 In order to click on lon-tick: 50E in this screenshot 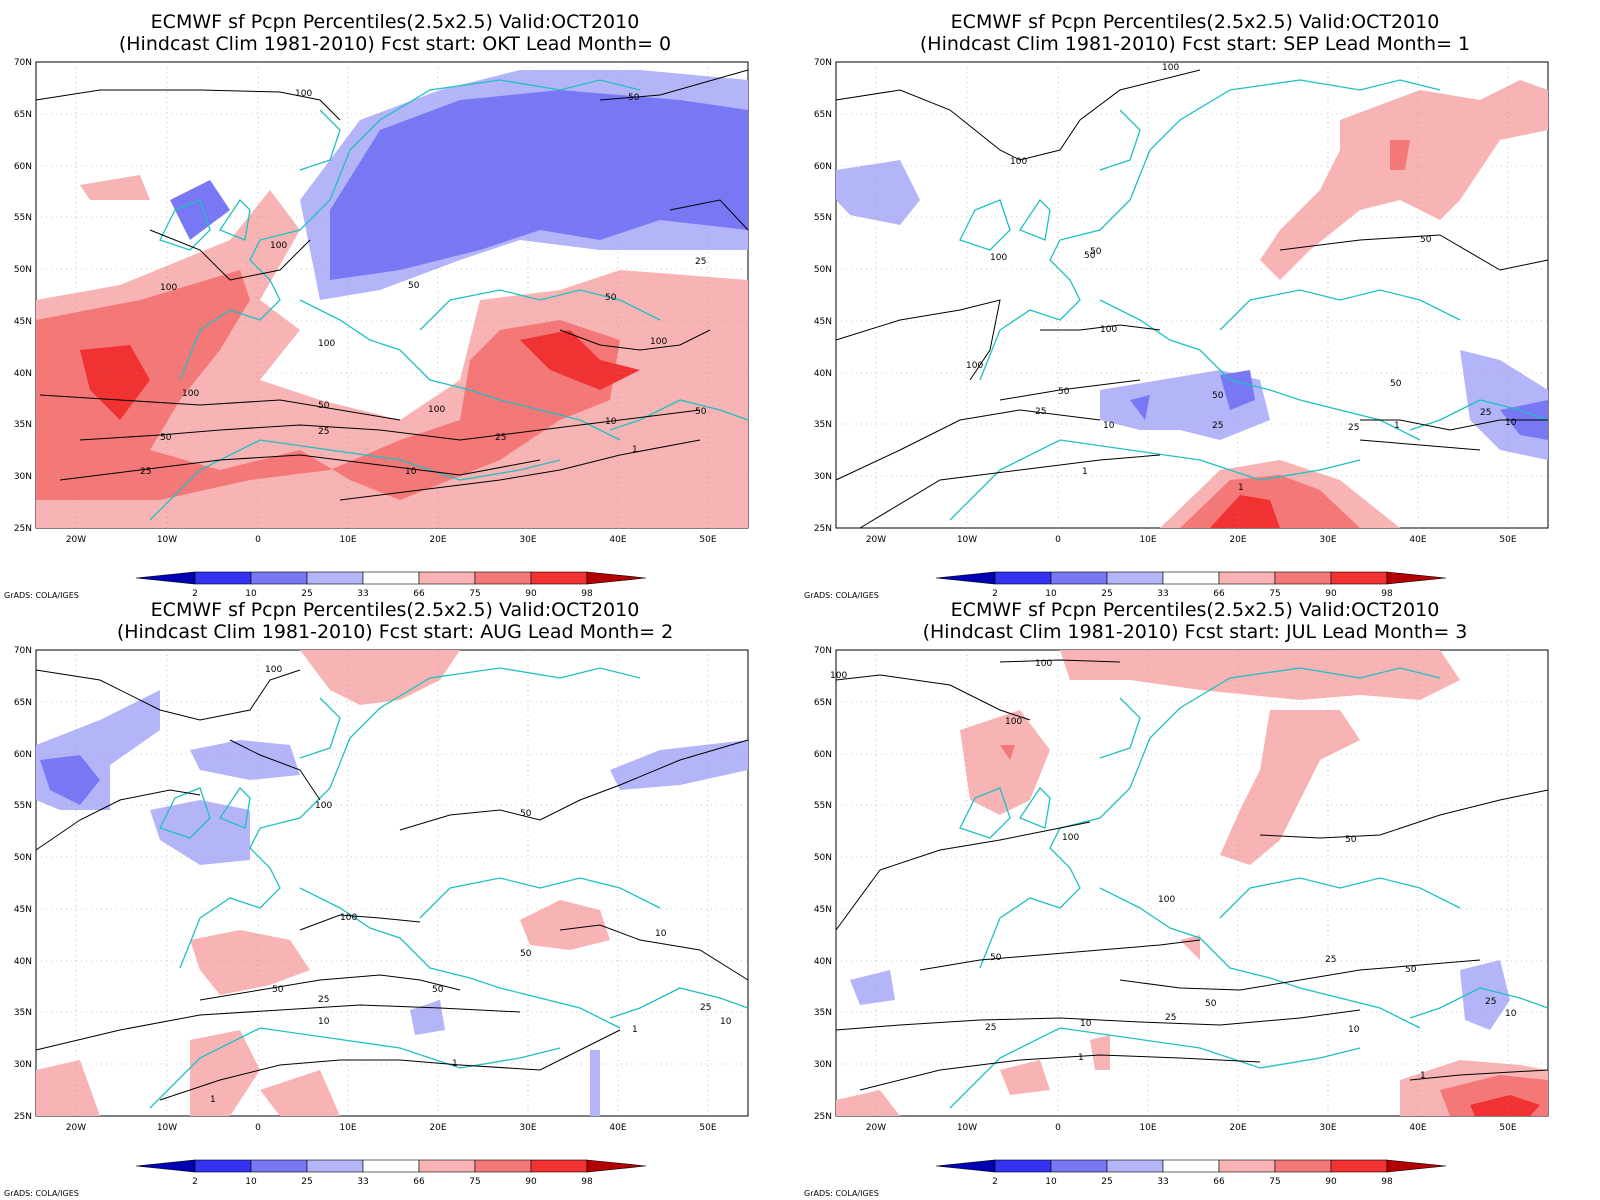, I will do `click(707, 1128)`.